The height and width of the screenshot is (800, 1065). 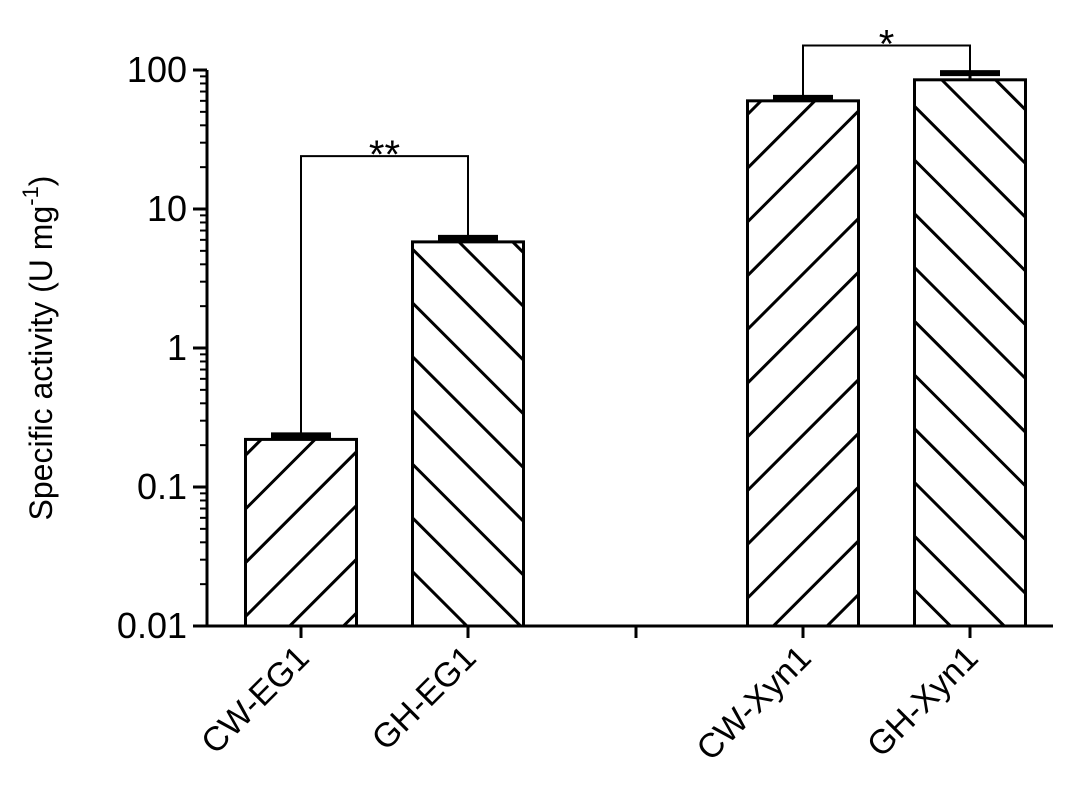 What do you see at coordinates (177, 347) in the screenshot?
I see `y-tick-label: 1` at bounding box center [177, 347].